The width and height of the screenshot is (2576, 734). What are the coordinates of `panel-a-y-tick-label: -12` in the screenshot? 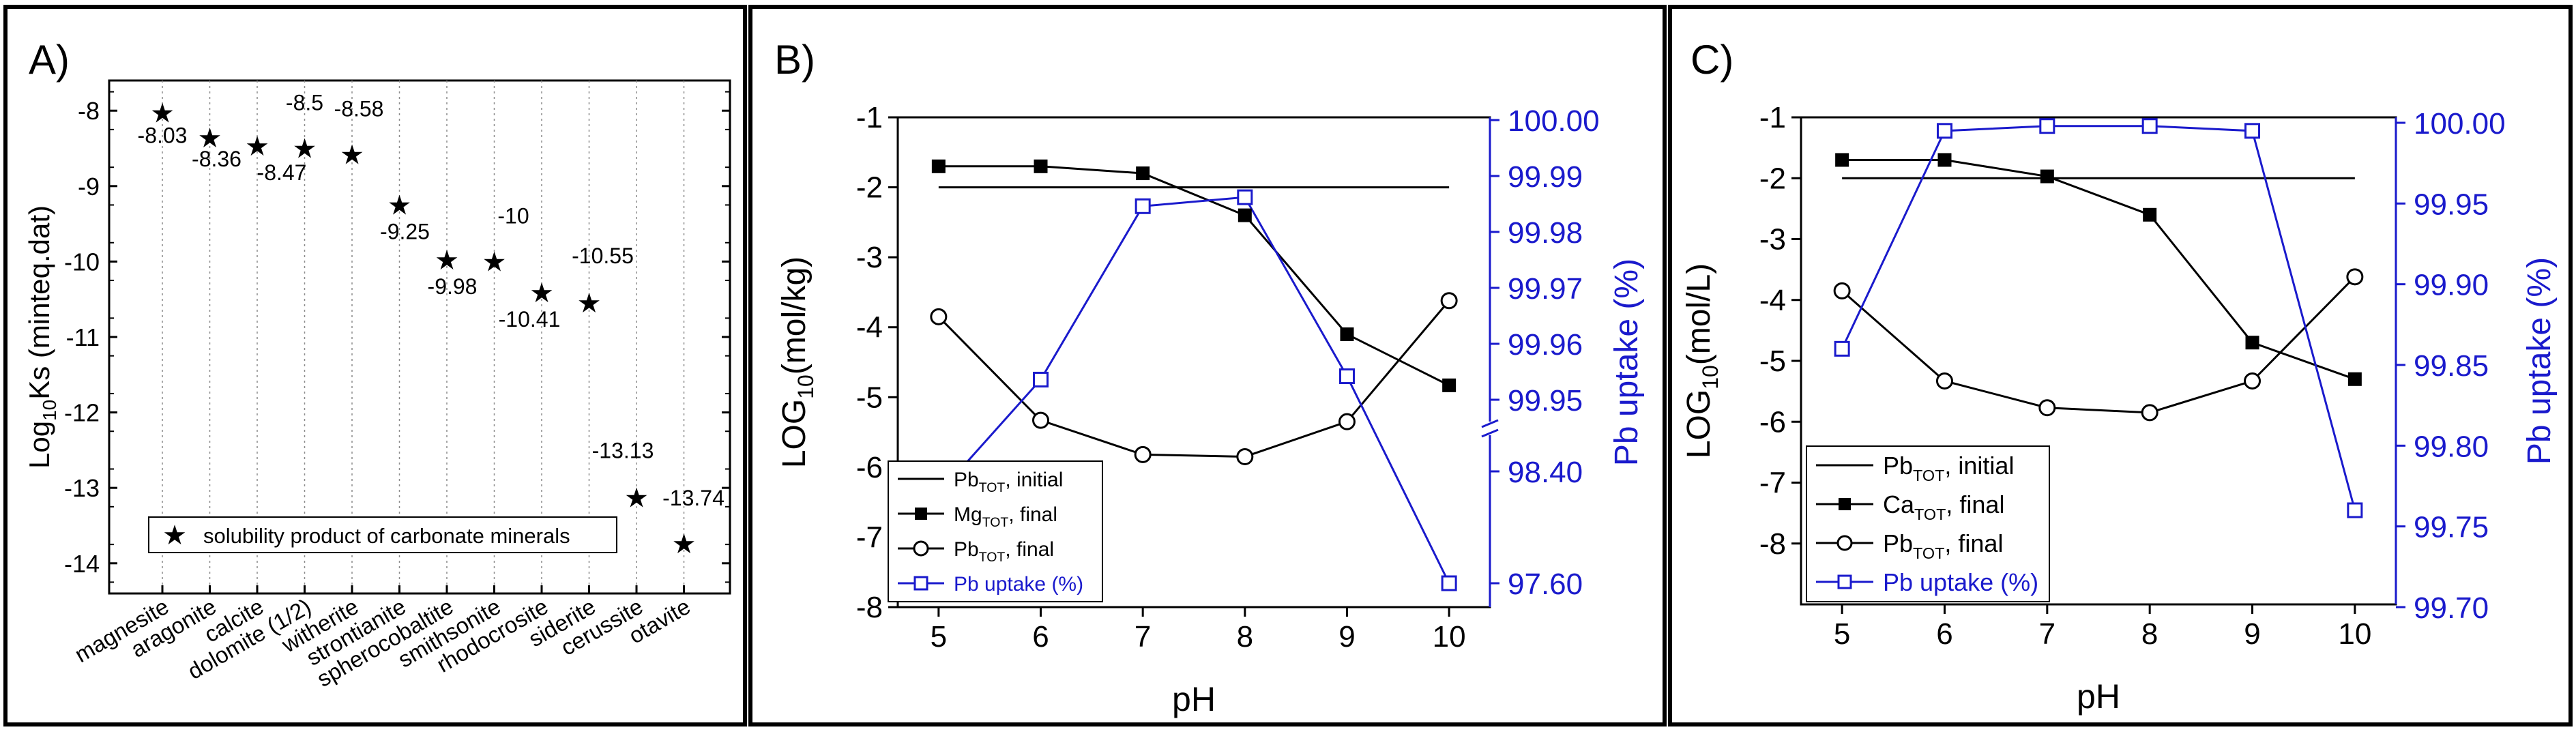 It's located at (82, 413).